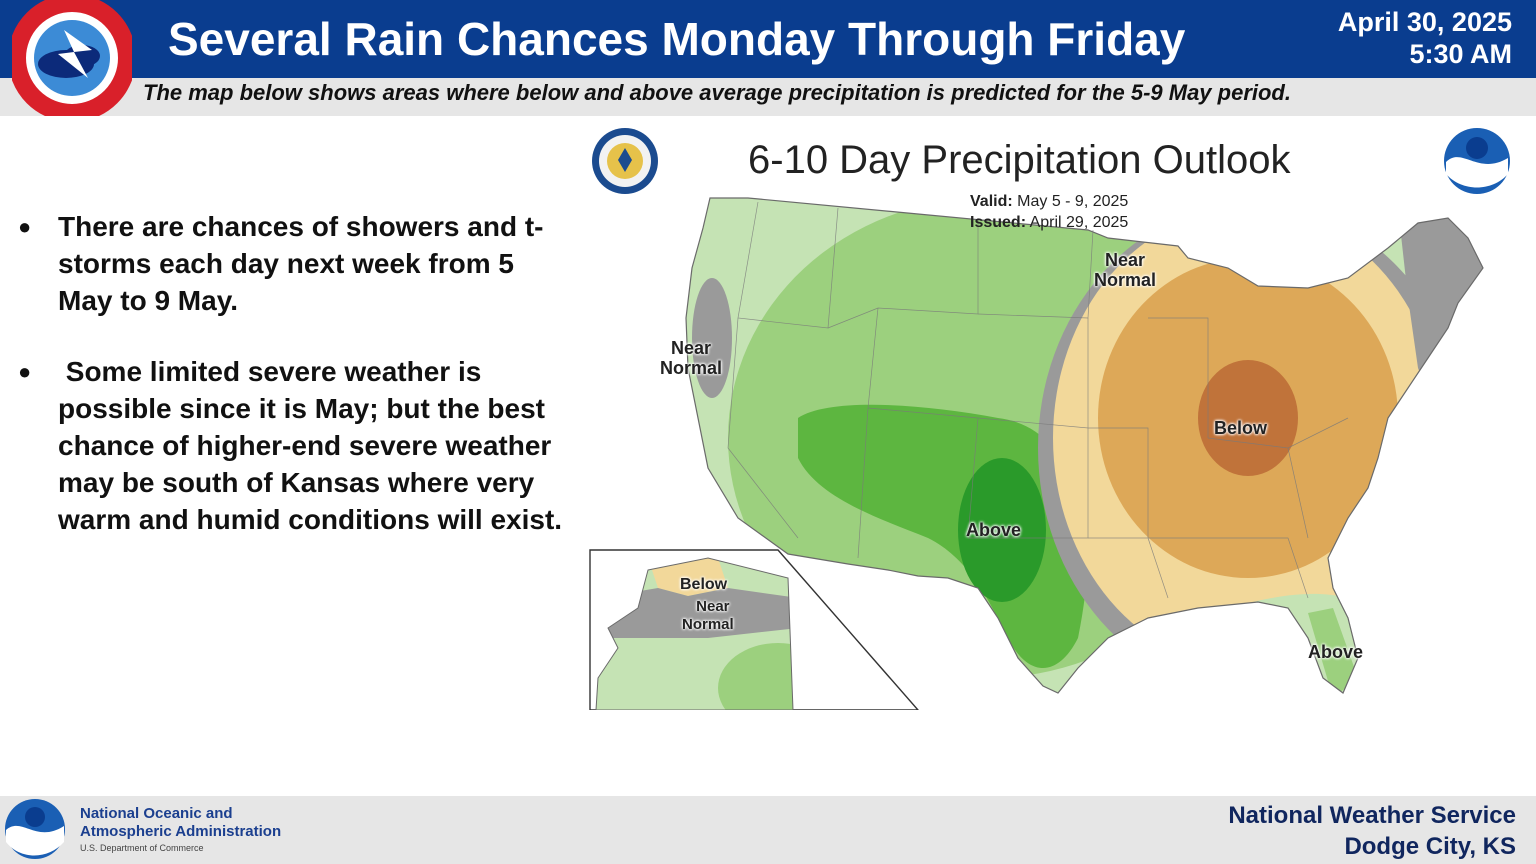 The width and height of the screenshot is (1536, 864). I want to click on map-label-alaska-below: Below, so click(704, 584).